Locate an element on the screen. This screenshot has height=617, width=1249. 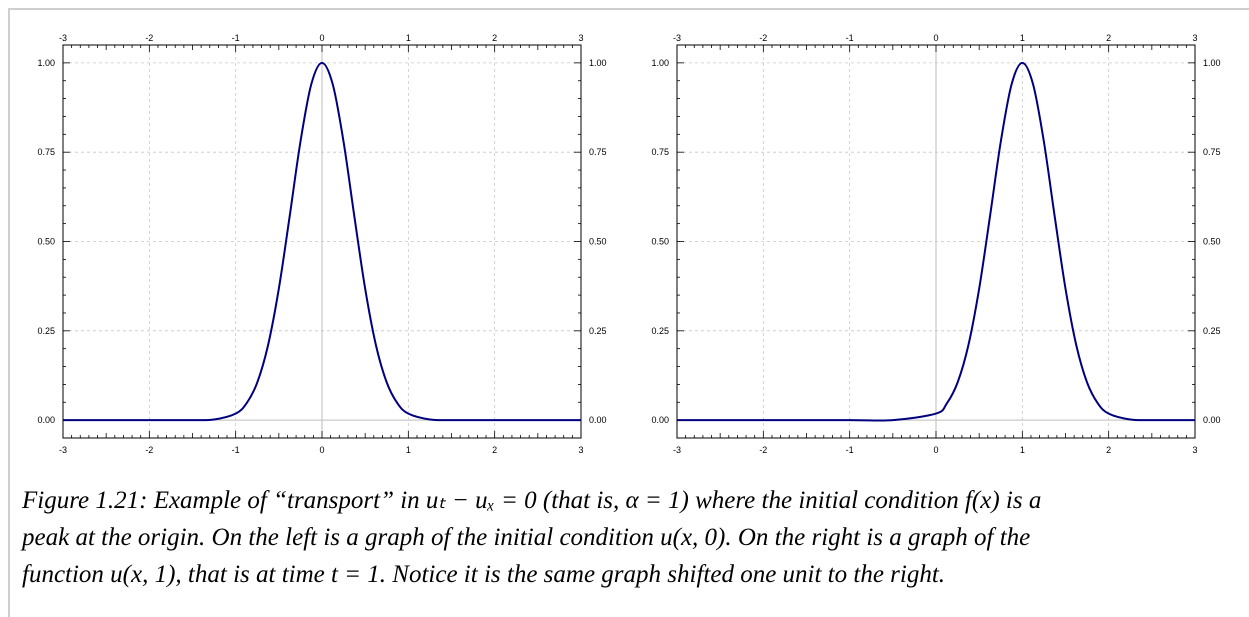
chart-2-y-tick-label-right: 0.75 is located at coordinates (1212, 152).